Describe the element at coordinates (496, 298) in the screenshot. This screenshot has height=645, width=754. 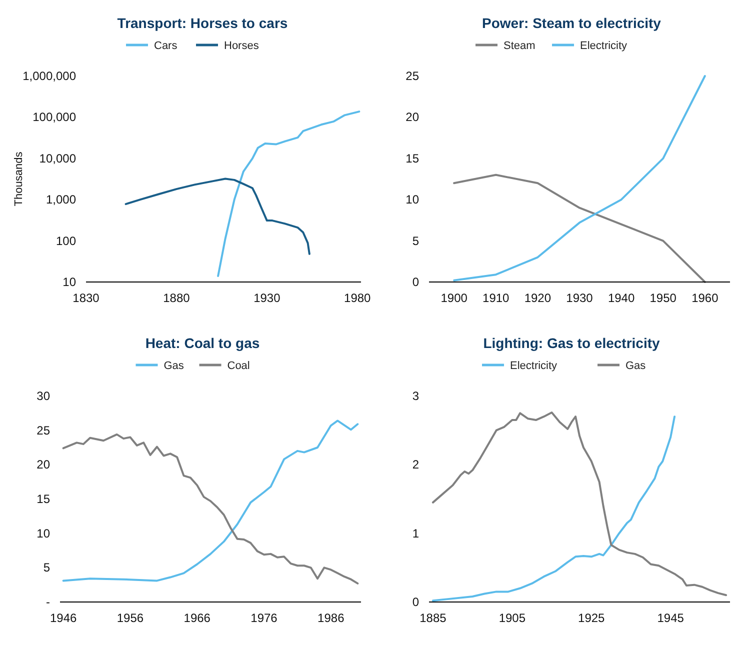
I see `x-tick-label: 1910` at that location.